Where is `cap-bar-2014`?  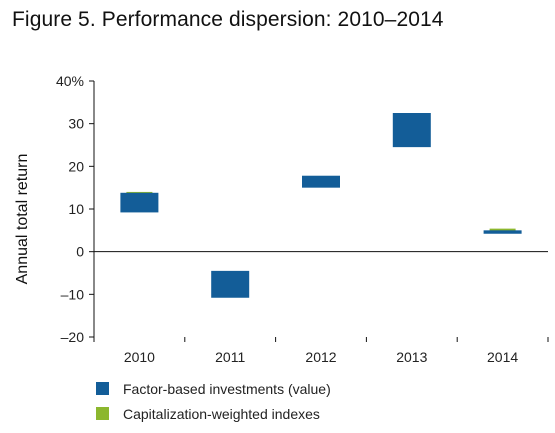 cap-bar-2014 is located at coordinates (502, 230).